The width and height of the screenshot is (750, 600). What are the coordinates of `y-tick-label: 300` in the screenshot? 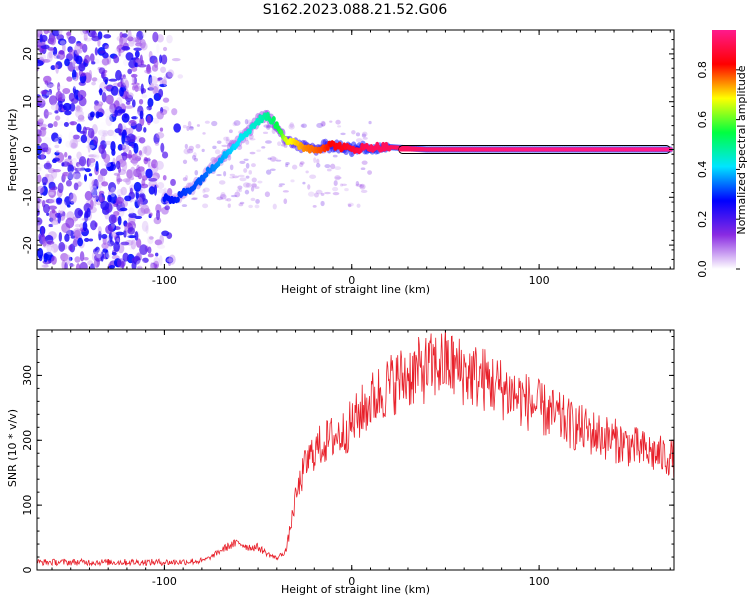 It's located at (27, 375).